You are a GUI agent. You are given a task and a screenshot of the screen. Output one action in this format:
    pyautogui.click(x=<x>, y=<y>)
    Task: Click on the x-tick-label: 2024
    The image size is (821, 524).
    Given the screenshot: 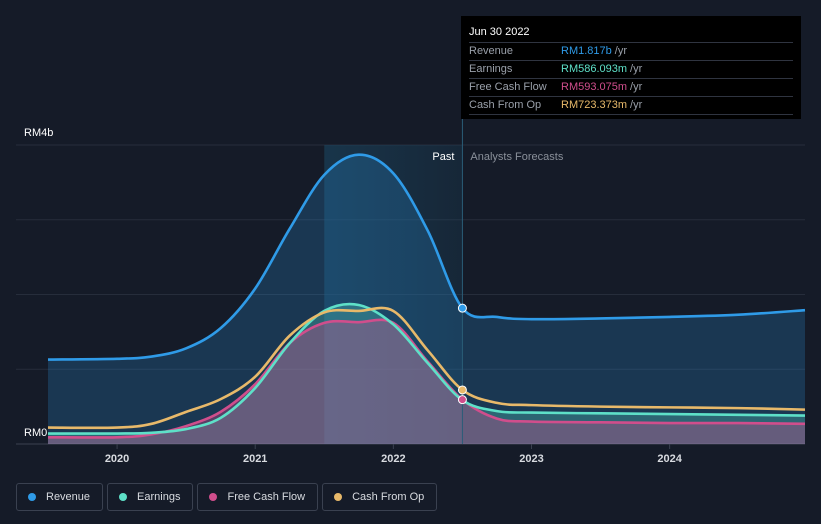 What is the action you would take?
    pyautogui.click(x=669, y=459)
    